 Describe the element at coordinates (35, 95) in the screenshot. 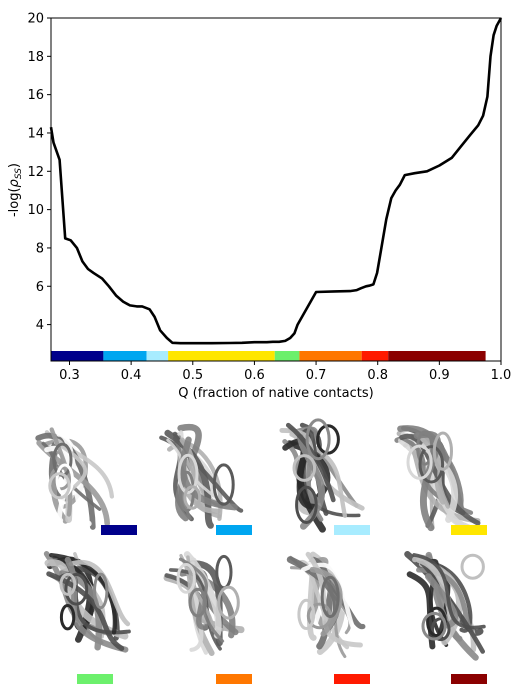

I see `y-tick-label: 16` at that location.